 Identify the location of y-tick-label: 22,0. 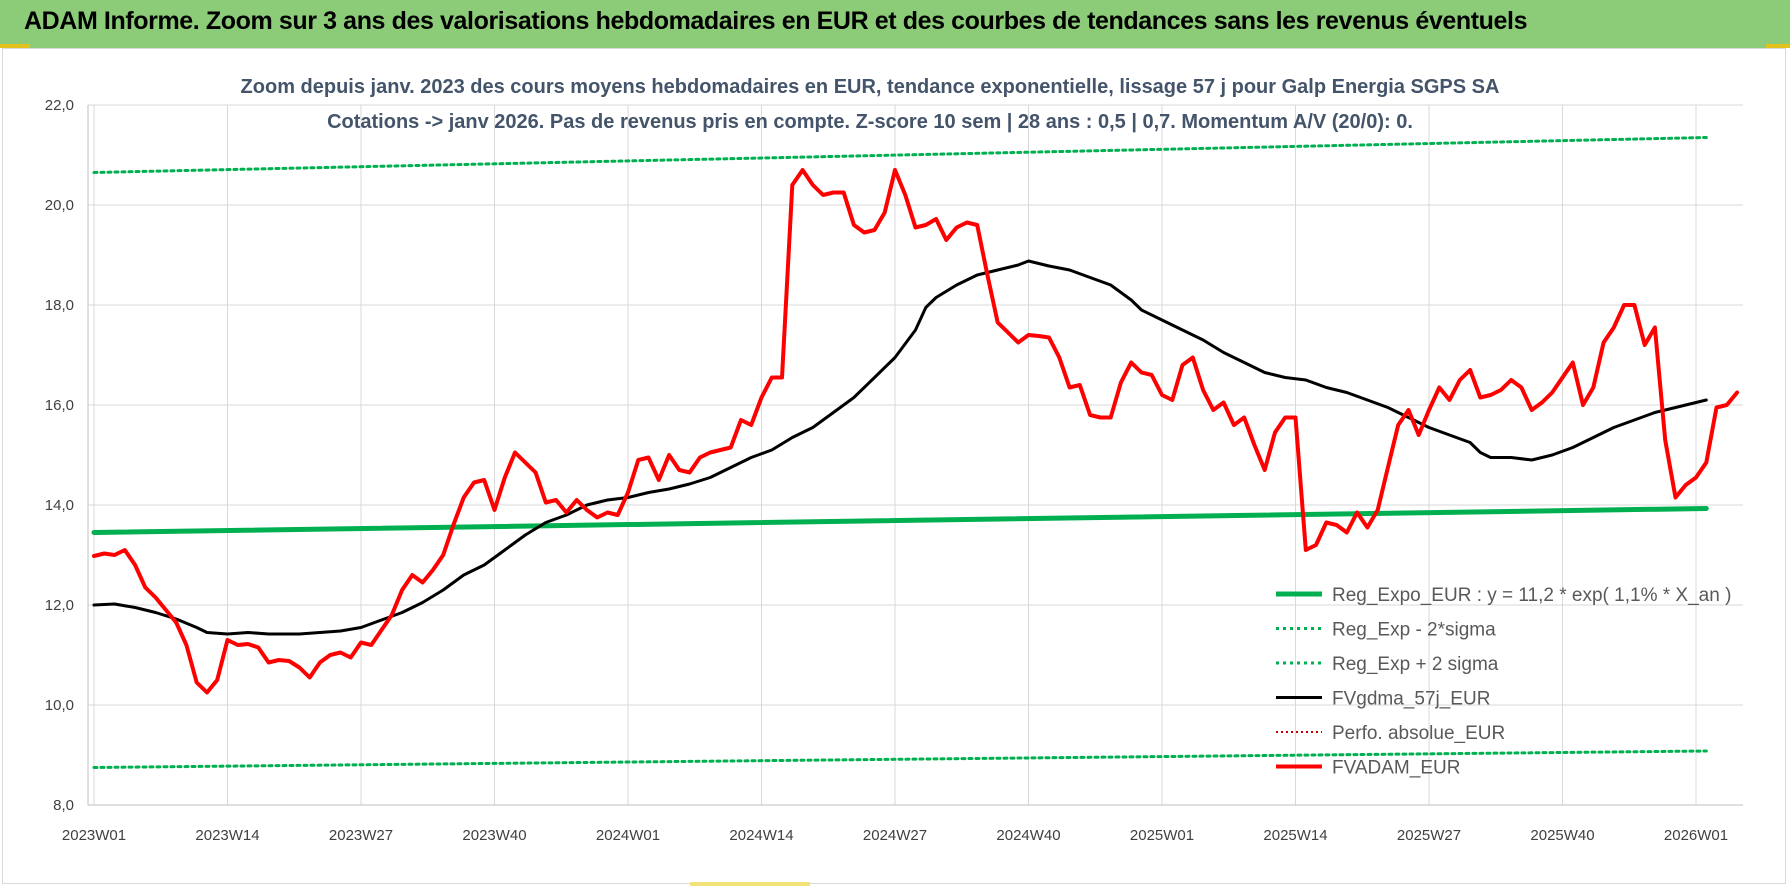
(59, 105).